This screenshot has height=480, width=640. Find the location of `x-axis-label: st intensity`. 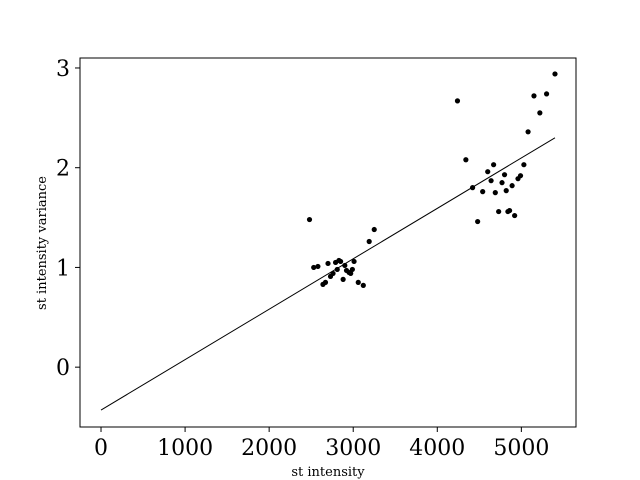

x-axis-label: st intensity is located at coordinates (328, 472).